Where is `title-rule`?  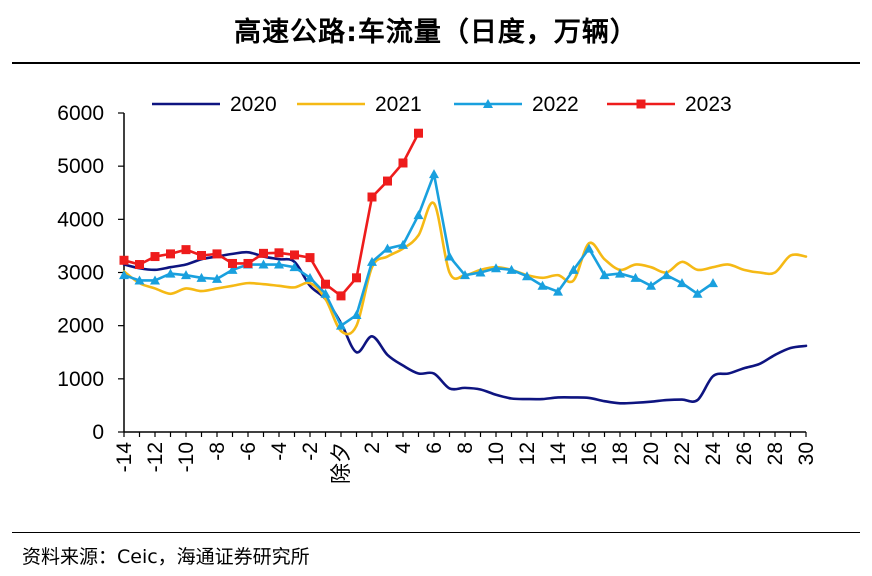
title-rule is located at coordinates (436, 63).